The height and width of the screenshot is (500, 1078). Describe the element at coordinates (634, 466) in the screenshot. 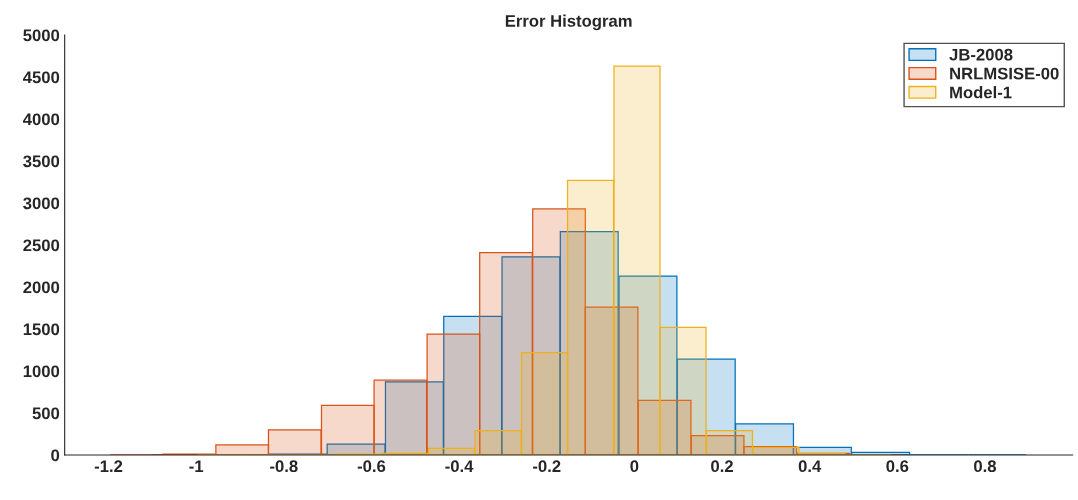

I see `x-tick-label: 0` at that location.